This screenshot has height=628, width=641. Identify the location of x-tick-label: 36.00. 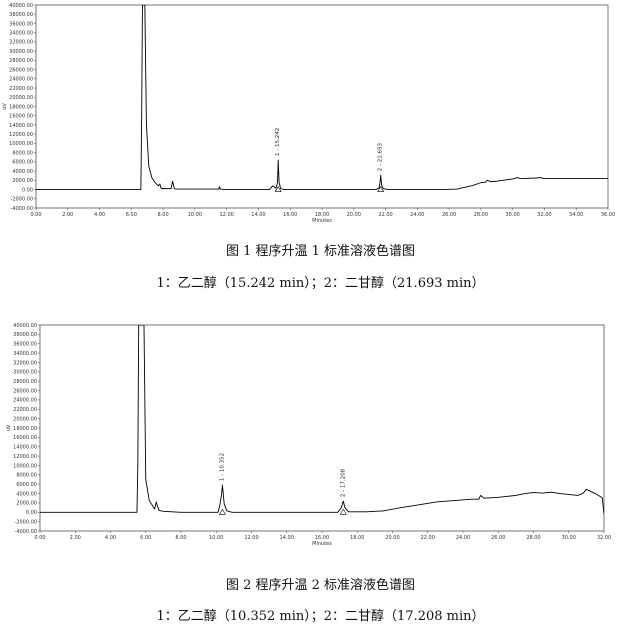
(608, 215).